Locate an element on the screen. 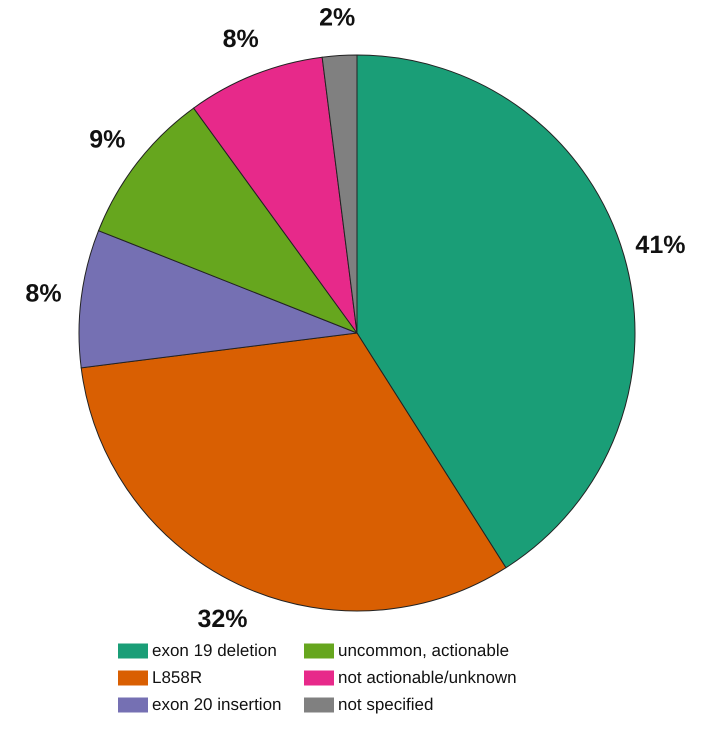 The image size is (714, 742). data-label: 41% is located at coordinates (660, 244).